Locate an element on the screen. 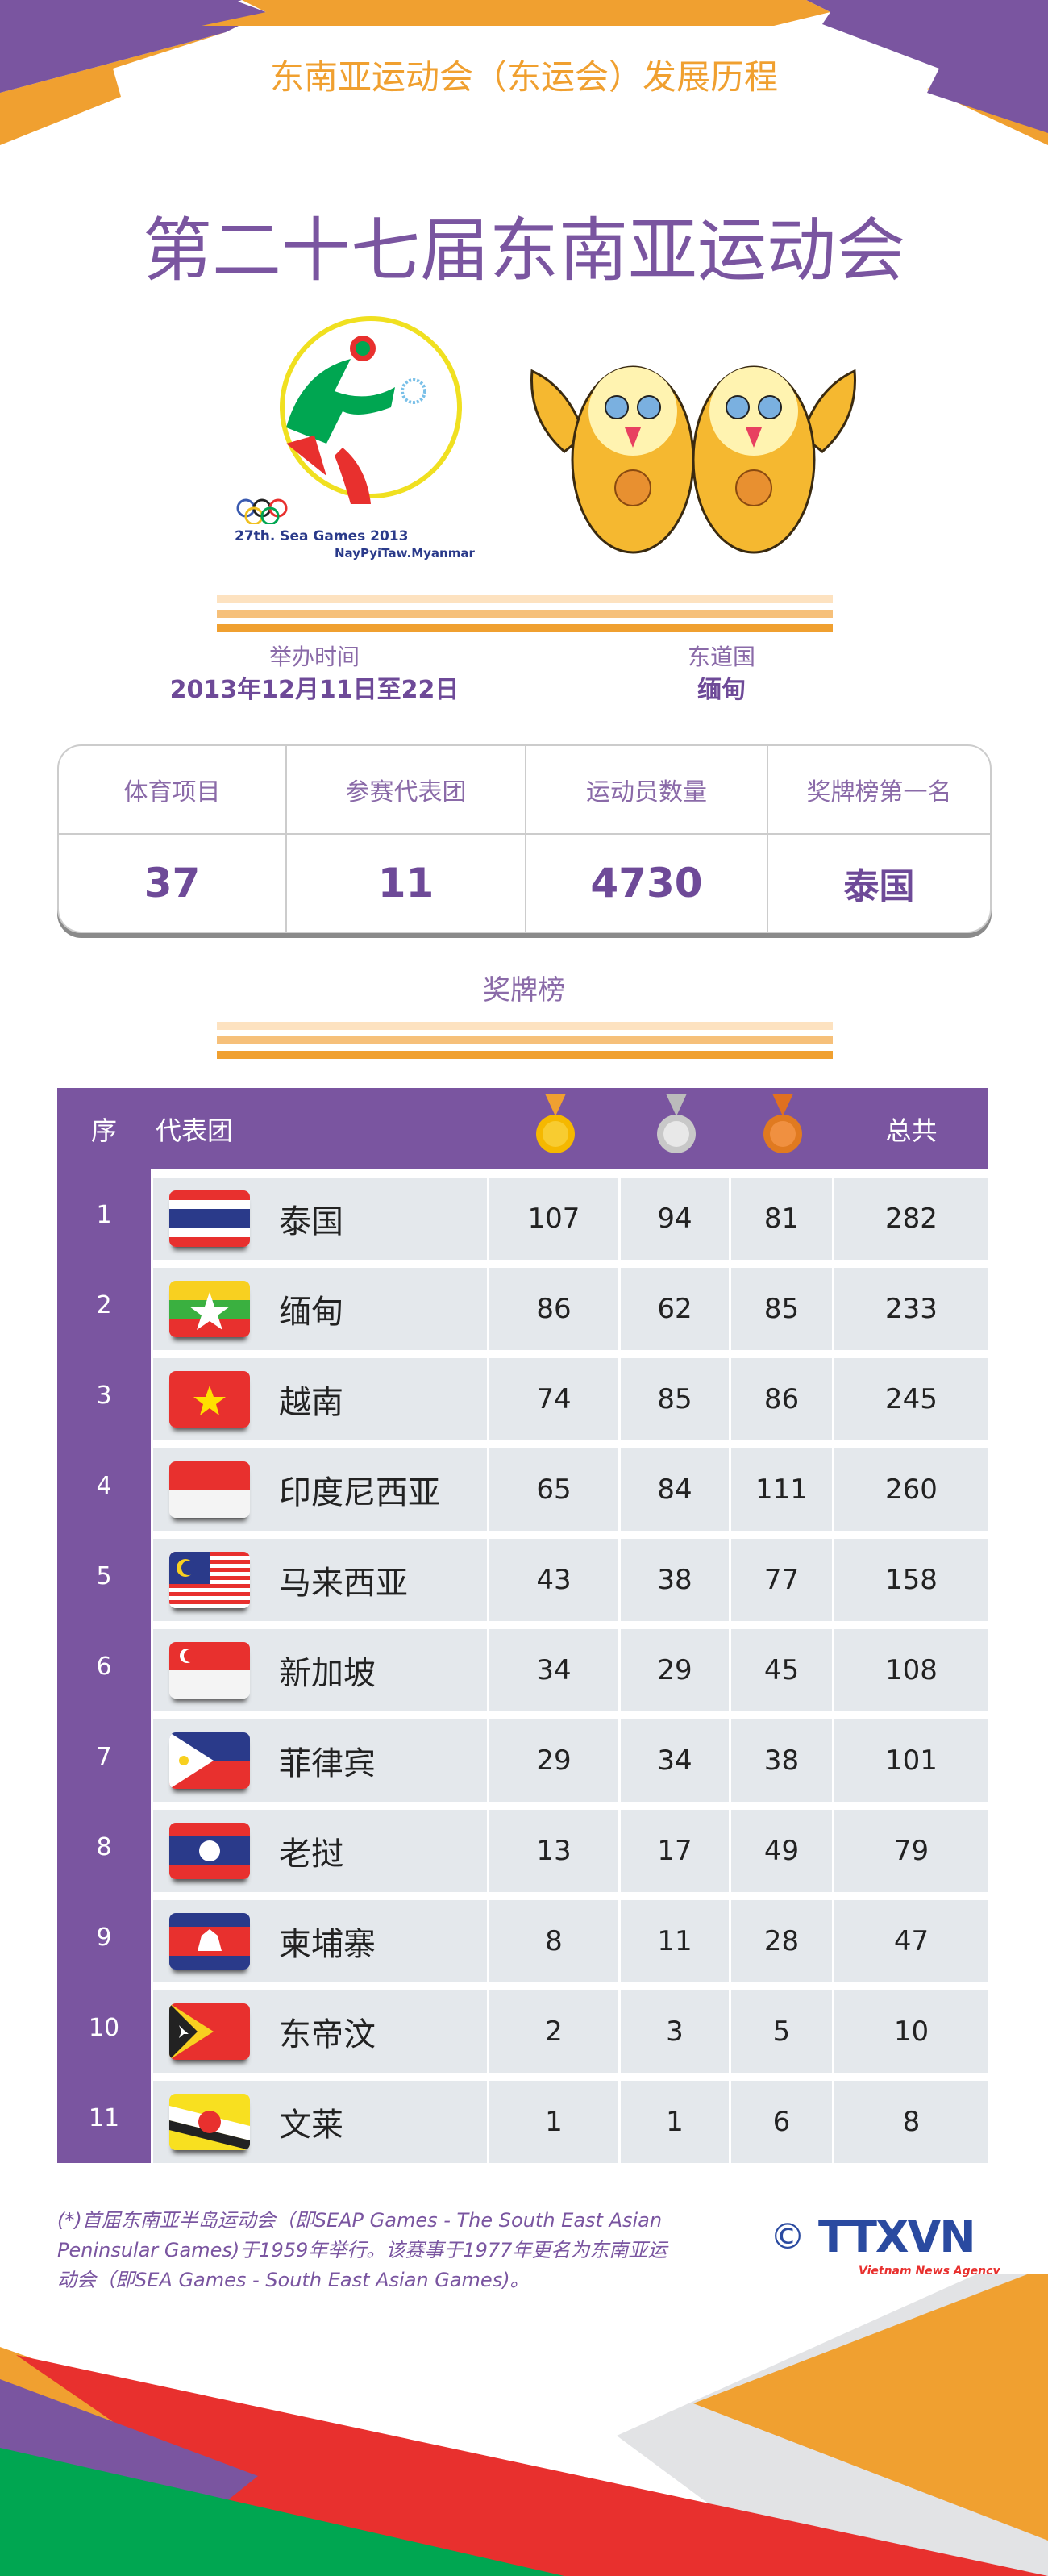 The image size is (1048, 2576). sea-games-logo: 27th. Sea Games 2013 NayPyiTaw.Myanmar is located at coordinates (359, 444).